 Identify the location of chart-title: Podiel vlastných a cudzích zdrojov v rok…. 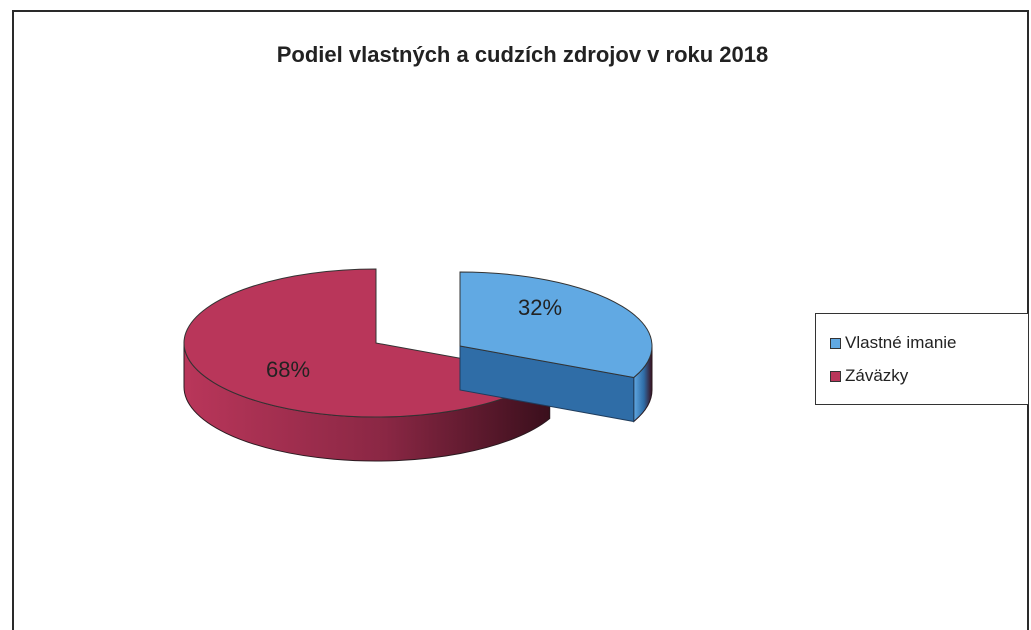
(522, 54).